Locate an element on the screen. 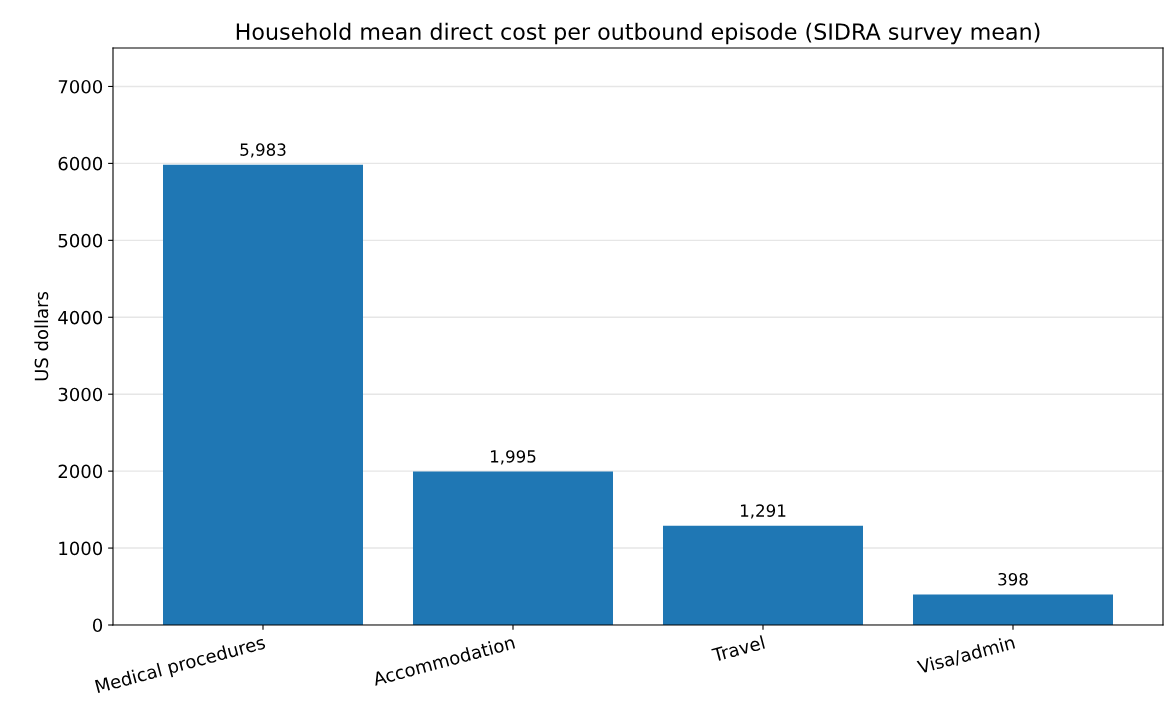  data-label: 398 is located at coordinates (1013, 579).